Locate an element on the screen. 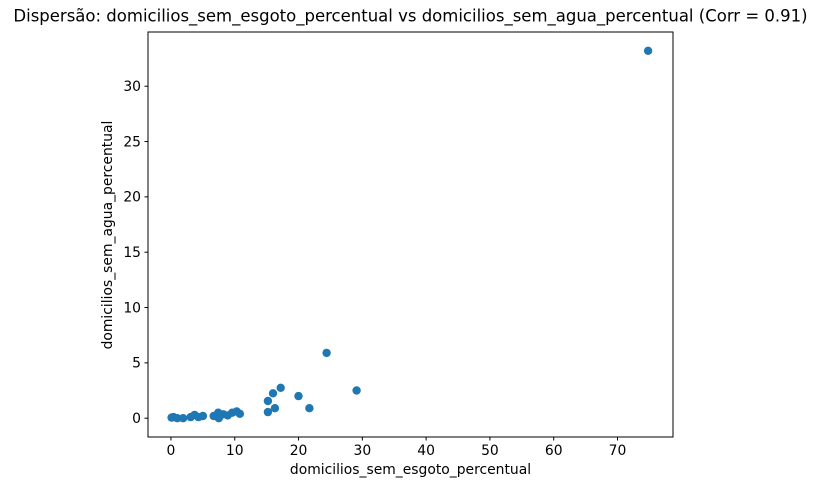 The height and width of the screenshot is (490, 820). x-tick-label: 30 is located at coordinates (362, 451).